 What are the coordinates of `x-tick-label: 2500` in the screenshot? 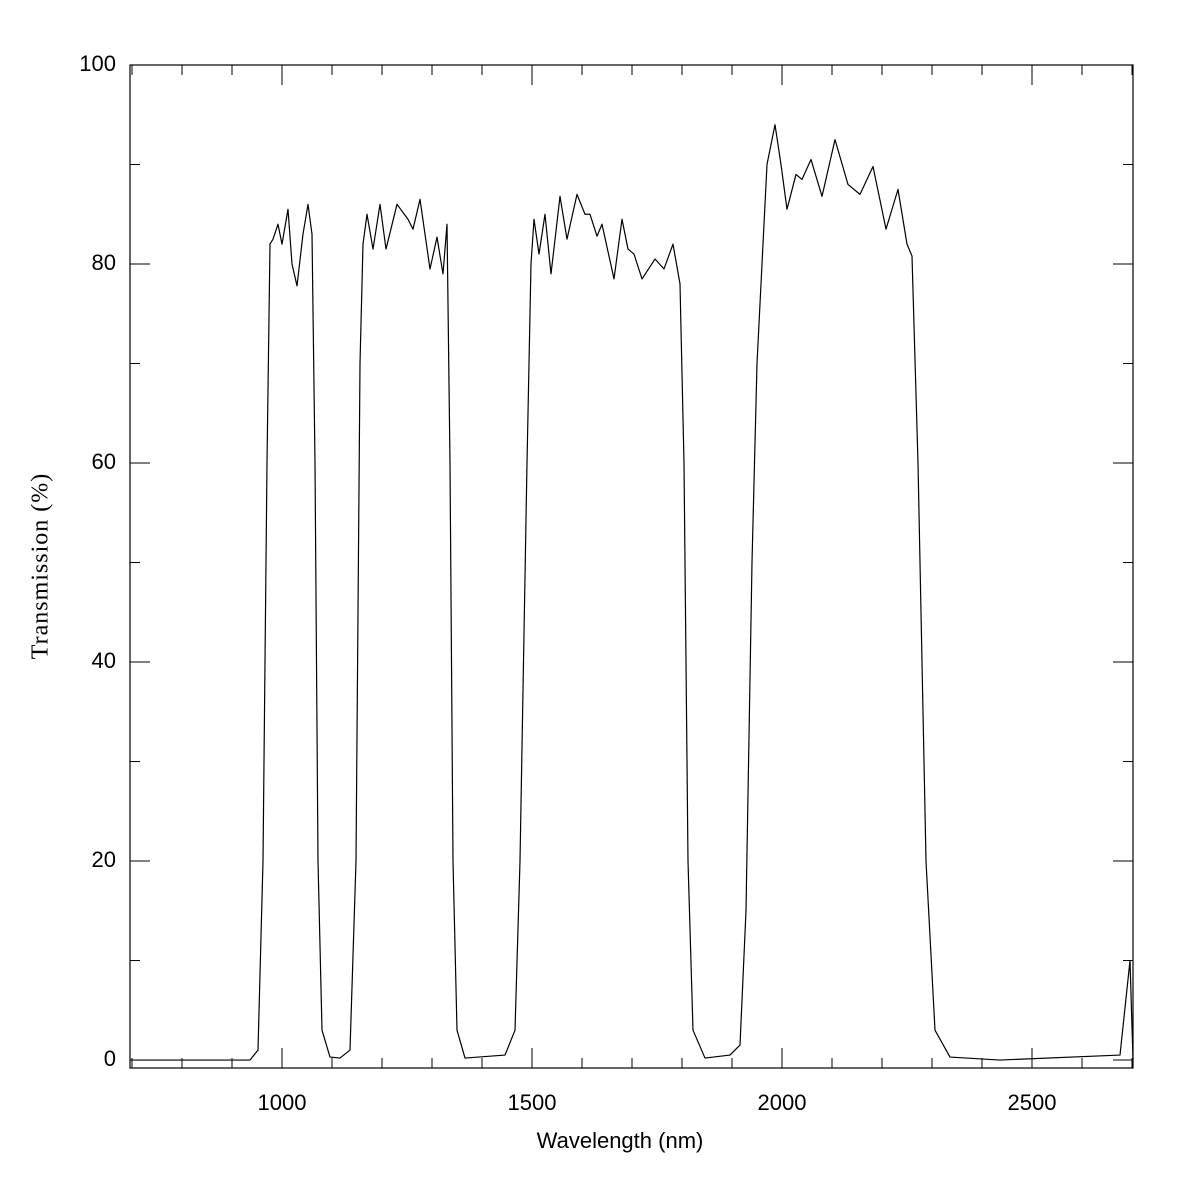 It's located at (1032, 1102).